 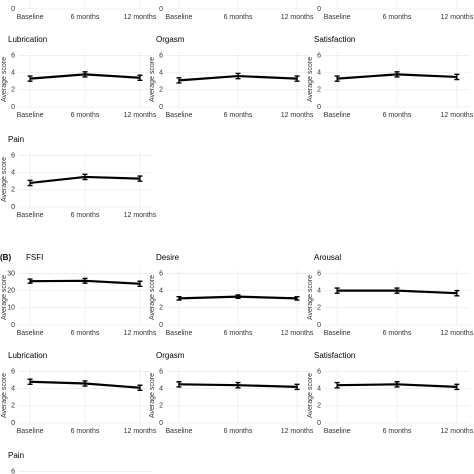 I want to click on panel-title: Pain, so click(x=16, y=455).